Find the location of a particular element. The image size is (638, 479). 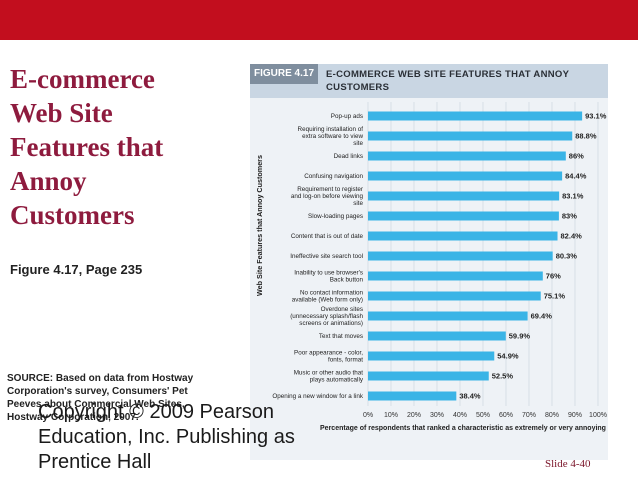

x-tick-label: 10% is located at coordinates (391, 415).